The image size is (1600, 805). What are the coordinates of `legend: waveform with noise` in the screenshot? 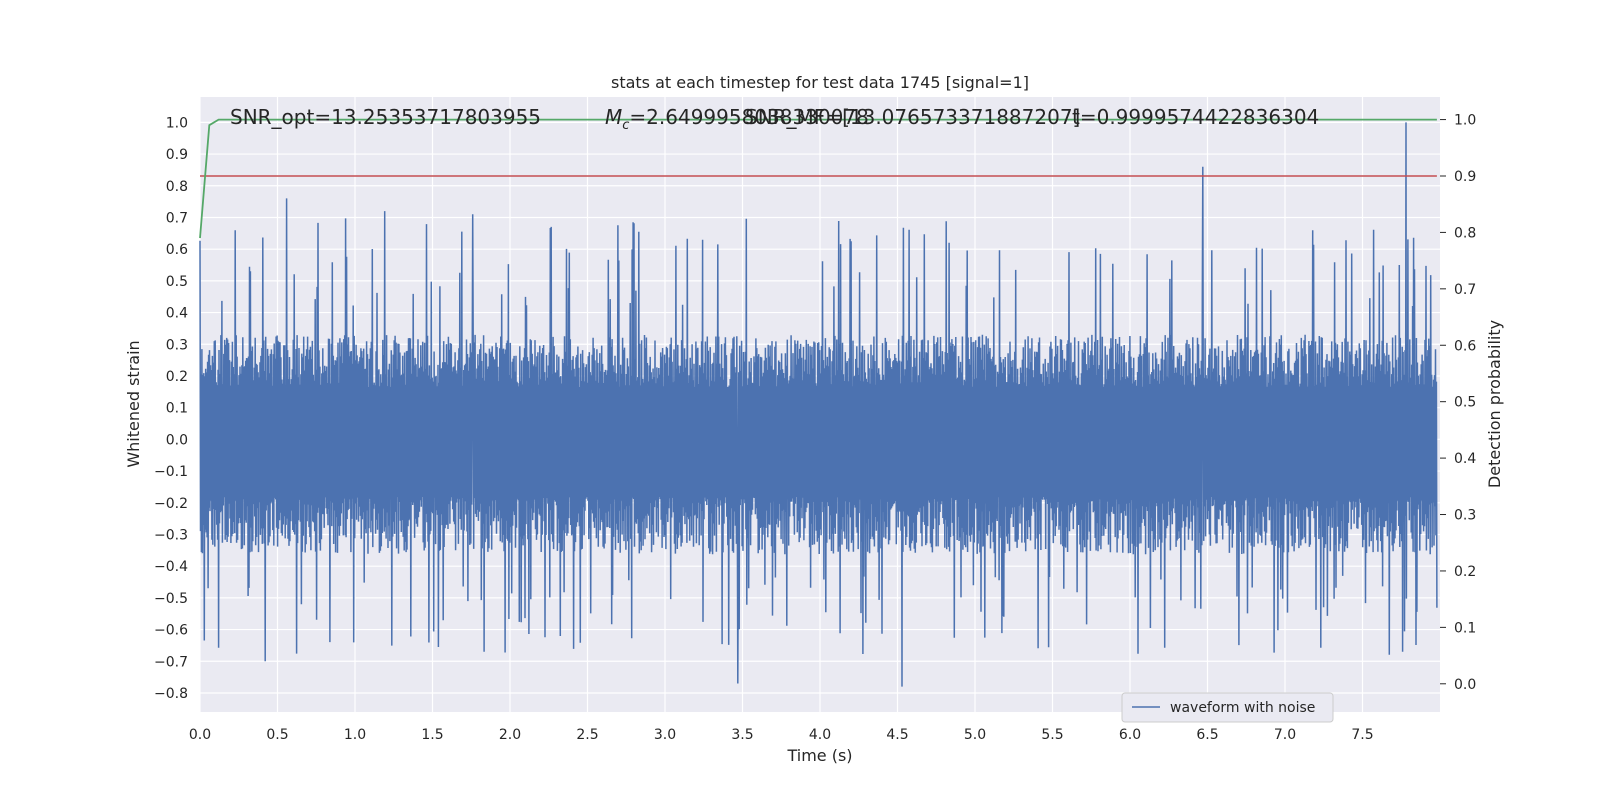 It's located at (1227, 707).